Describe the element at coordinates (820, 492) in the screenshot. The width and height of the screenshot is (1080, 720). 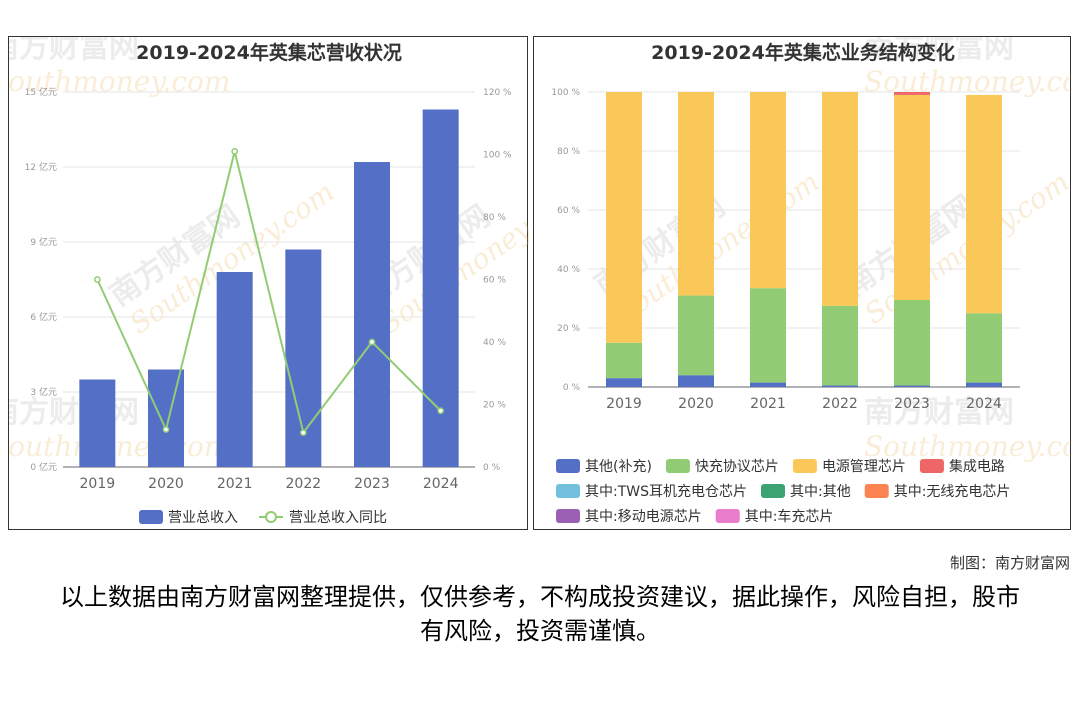
I see `legend-label: 其中:其他` at that location.